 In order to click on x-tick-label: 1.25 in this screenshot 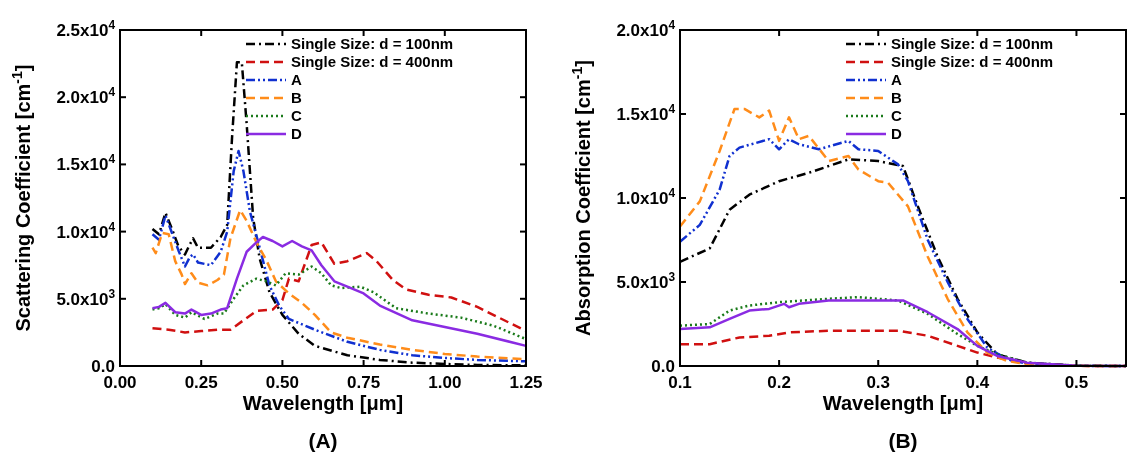, I will do `click(526, 382)`.